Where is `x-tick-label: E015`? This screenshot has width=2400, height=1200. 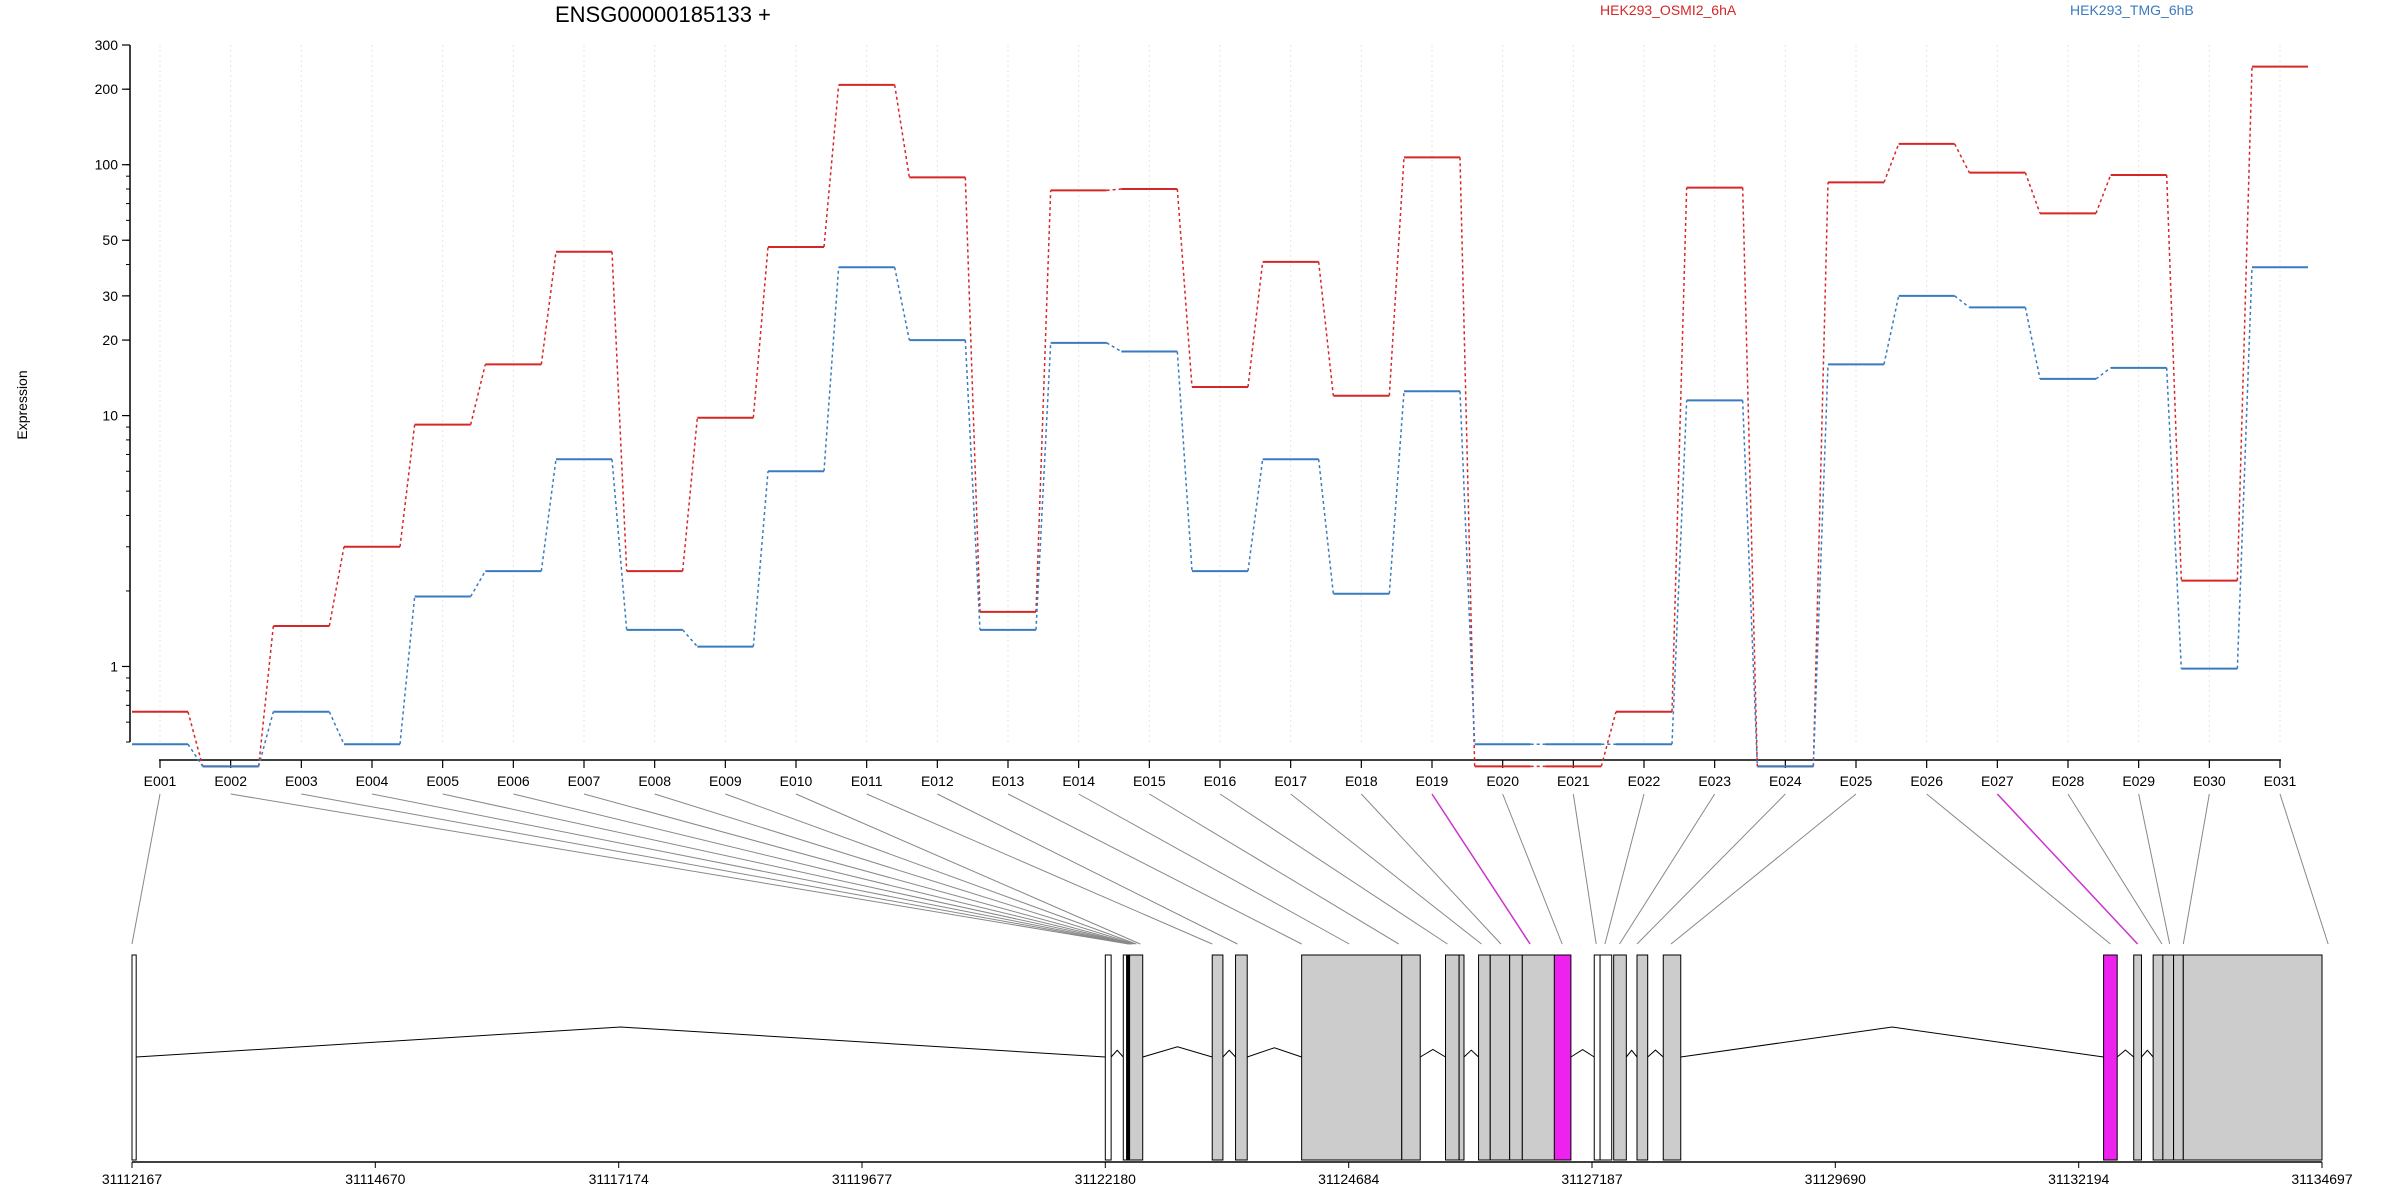 x-tick-label: E015 is located at coordinates (1149, 781).